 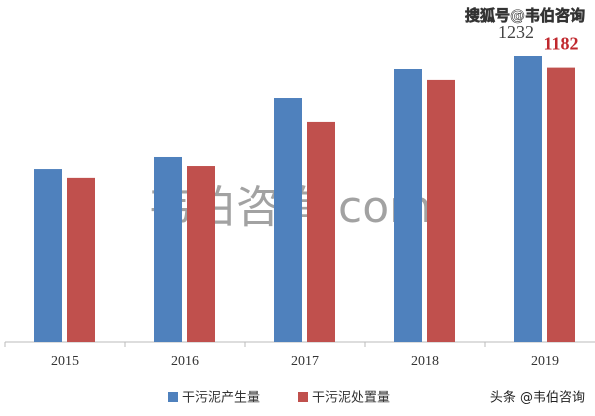 What do you see at coordinates (351, 398) in the screenshot?
I see `legend-label: 干污泥处置量` at bounding box center [351, 398].